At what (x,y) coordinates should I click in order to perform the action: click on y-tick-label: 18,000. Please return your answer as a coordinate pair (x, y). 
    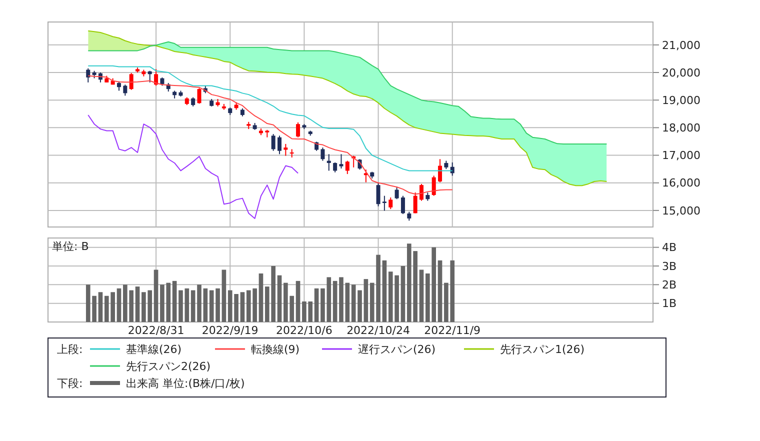
    Looking at the image, I should click on (681, 128).